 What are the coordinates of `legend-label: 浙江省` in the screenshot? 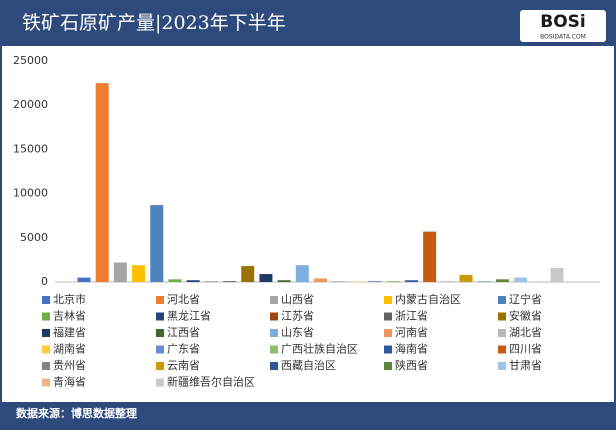 It's located at (411, 316).